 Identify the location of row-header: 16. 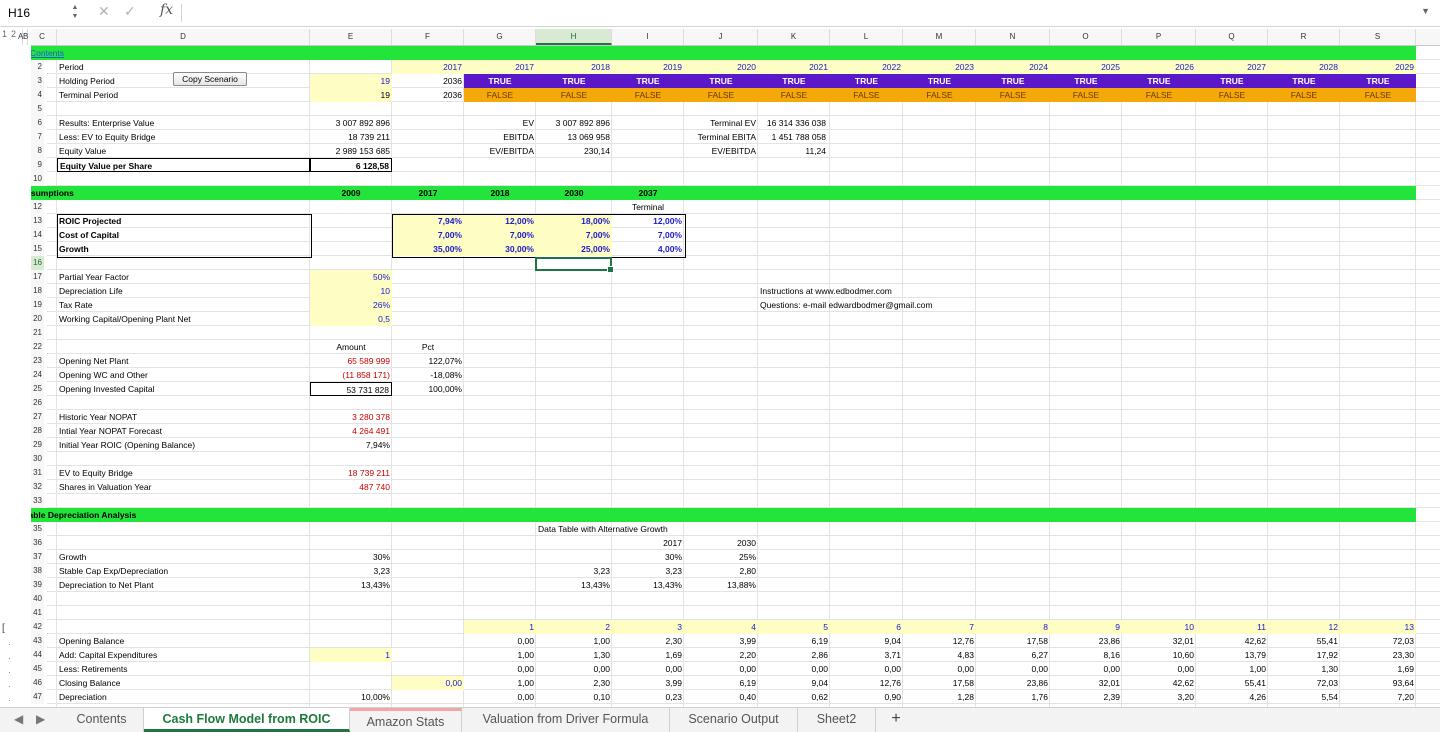
(37, 263).